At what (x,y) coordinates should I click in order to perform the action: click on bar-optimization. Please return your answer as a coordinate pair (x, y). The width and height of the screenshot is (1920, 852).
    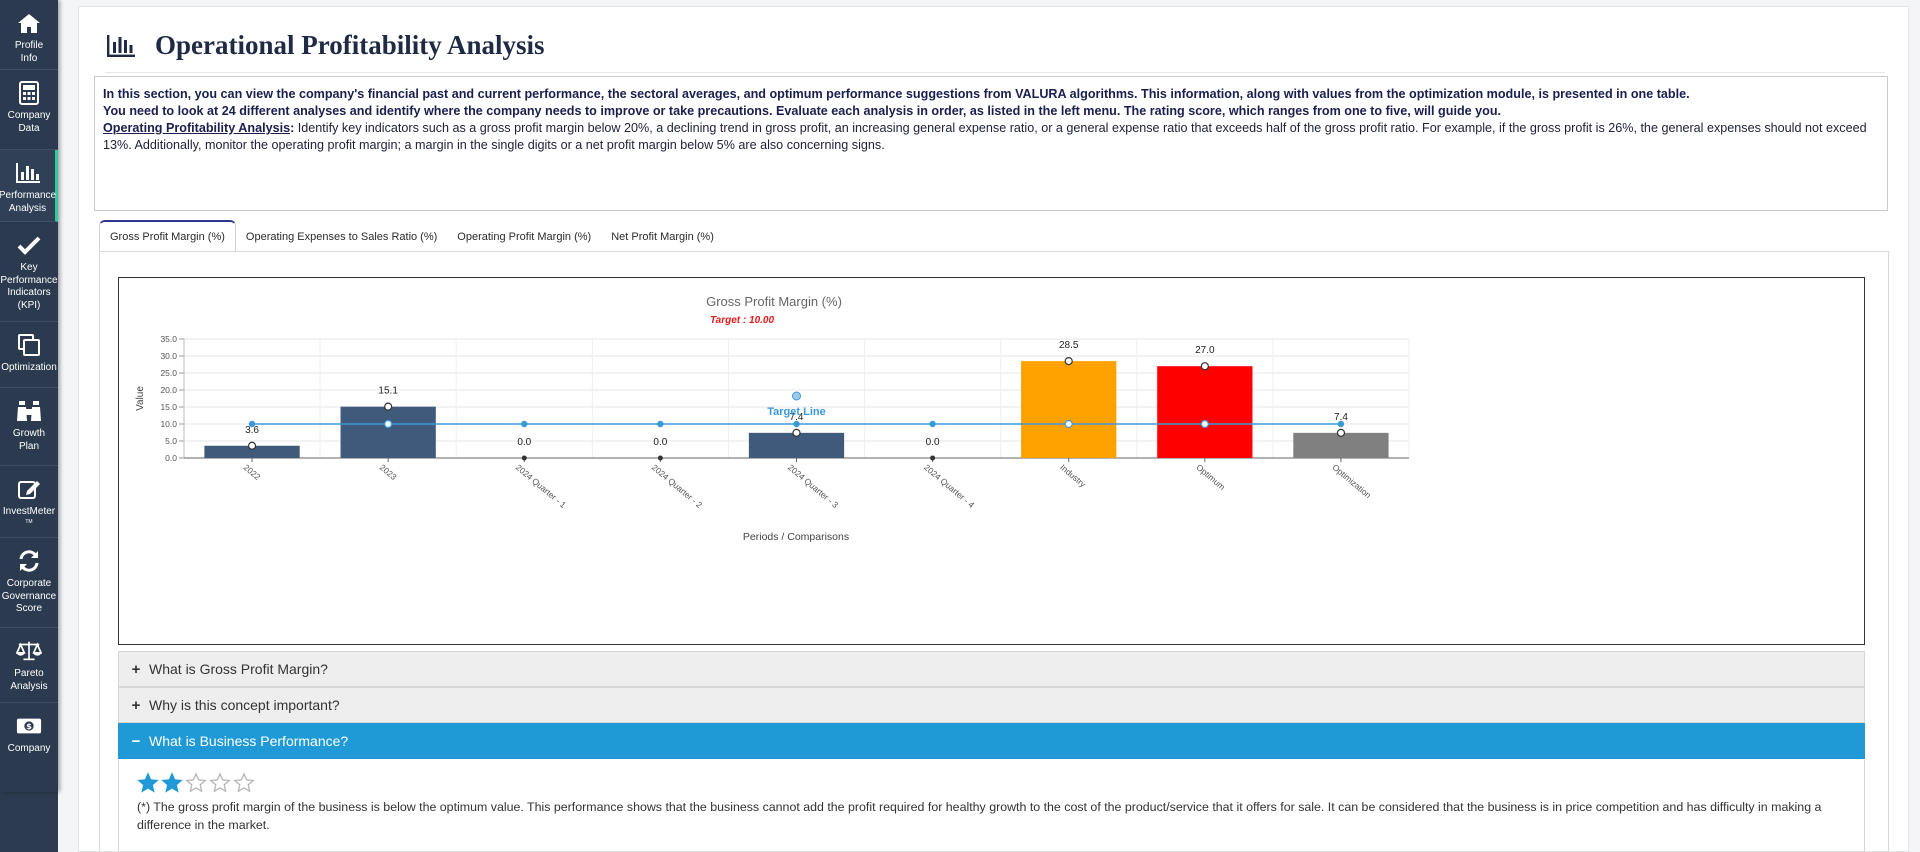
    Looking at the image, I should click on (1341, 445).